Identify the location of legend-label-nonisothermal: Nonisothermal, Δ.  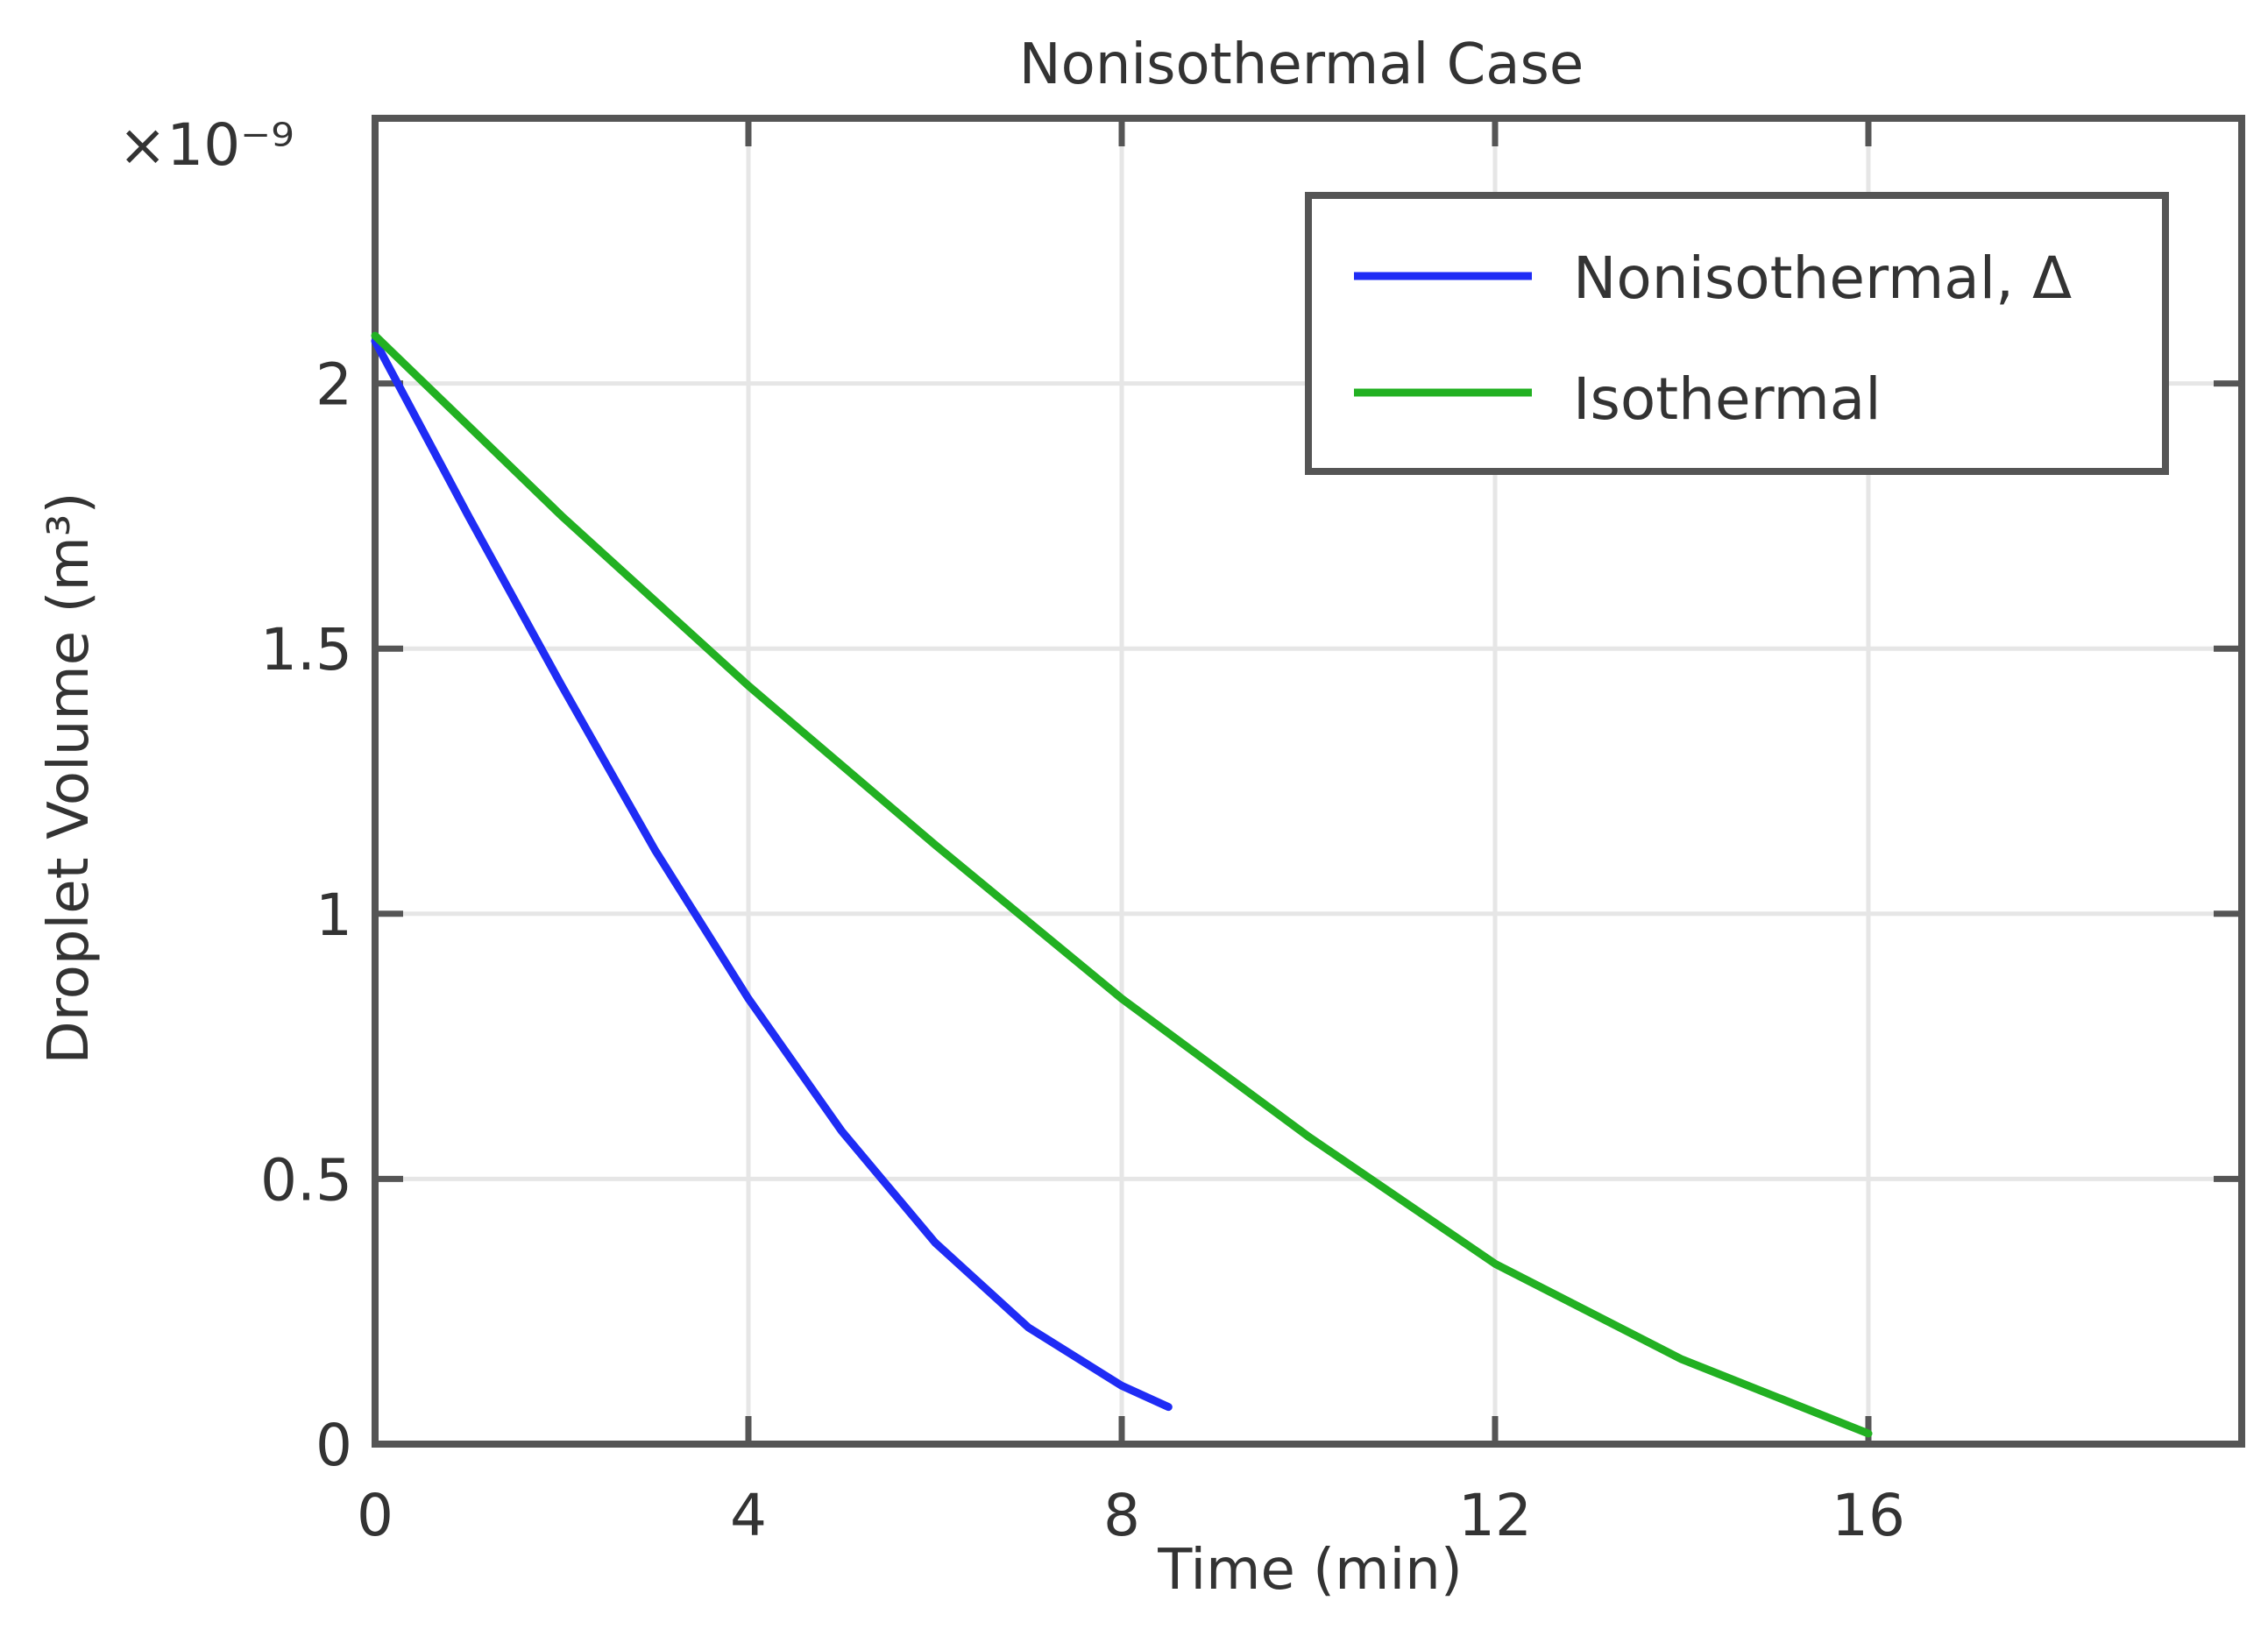
(1822, 278).